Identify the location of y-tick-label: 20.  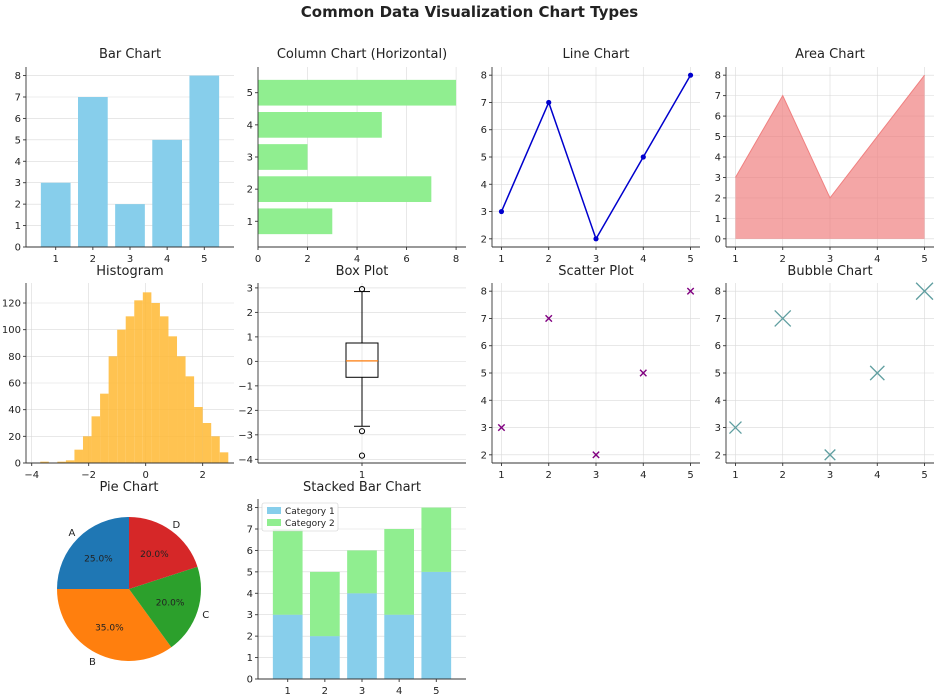
(14, 437).